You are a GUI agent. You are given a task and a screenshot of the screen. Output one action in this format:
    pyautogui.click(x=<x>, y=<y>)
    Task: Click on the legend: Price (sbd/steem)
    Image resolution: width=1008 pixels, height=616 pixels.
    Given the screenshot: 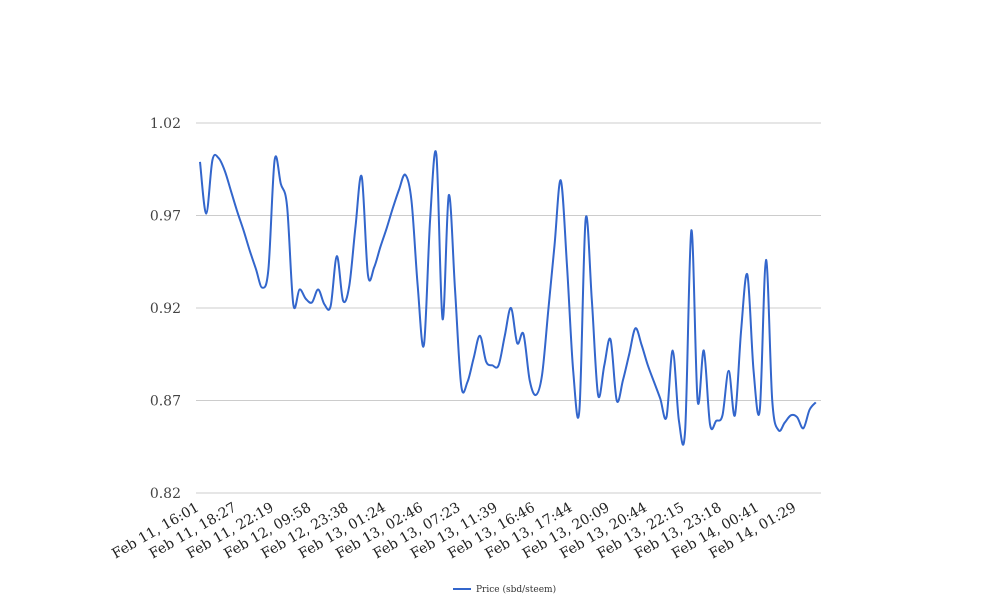 What is the action you would take?
    pyautogui.click(x=504, y=589)
    